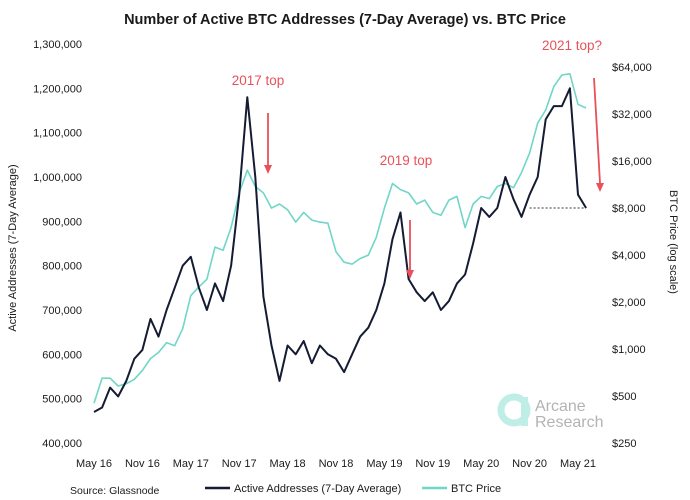 The image size is (690, 500). What do you see at coordinates (476, 489) in the screenshot?
I see `legend-label-btc-price: BTC Price` at bounding box center [476, 489].